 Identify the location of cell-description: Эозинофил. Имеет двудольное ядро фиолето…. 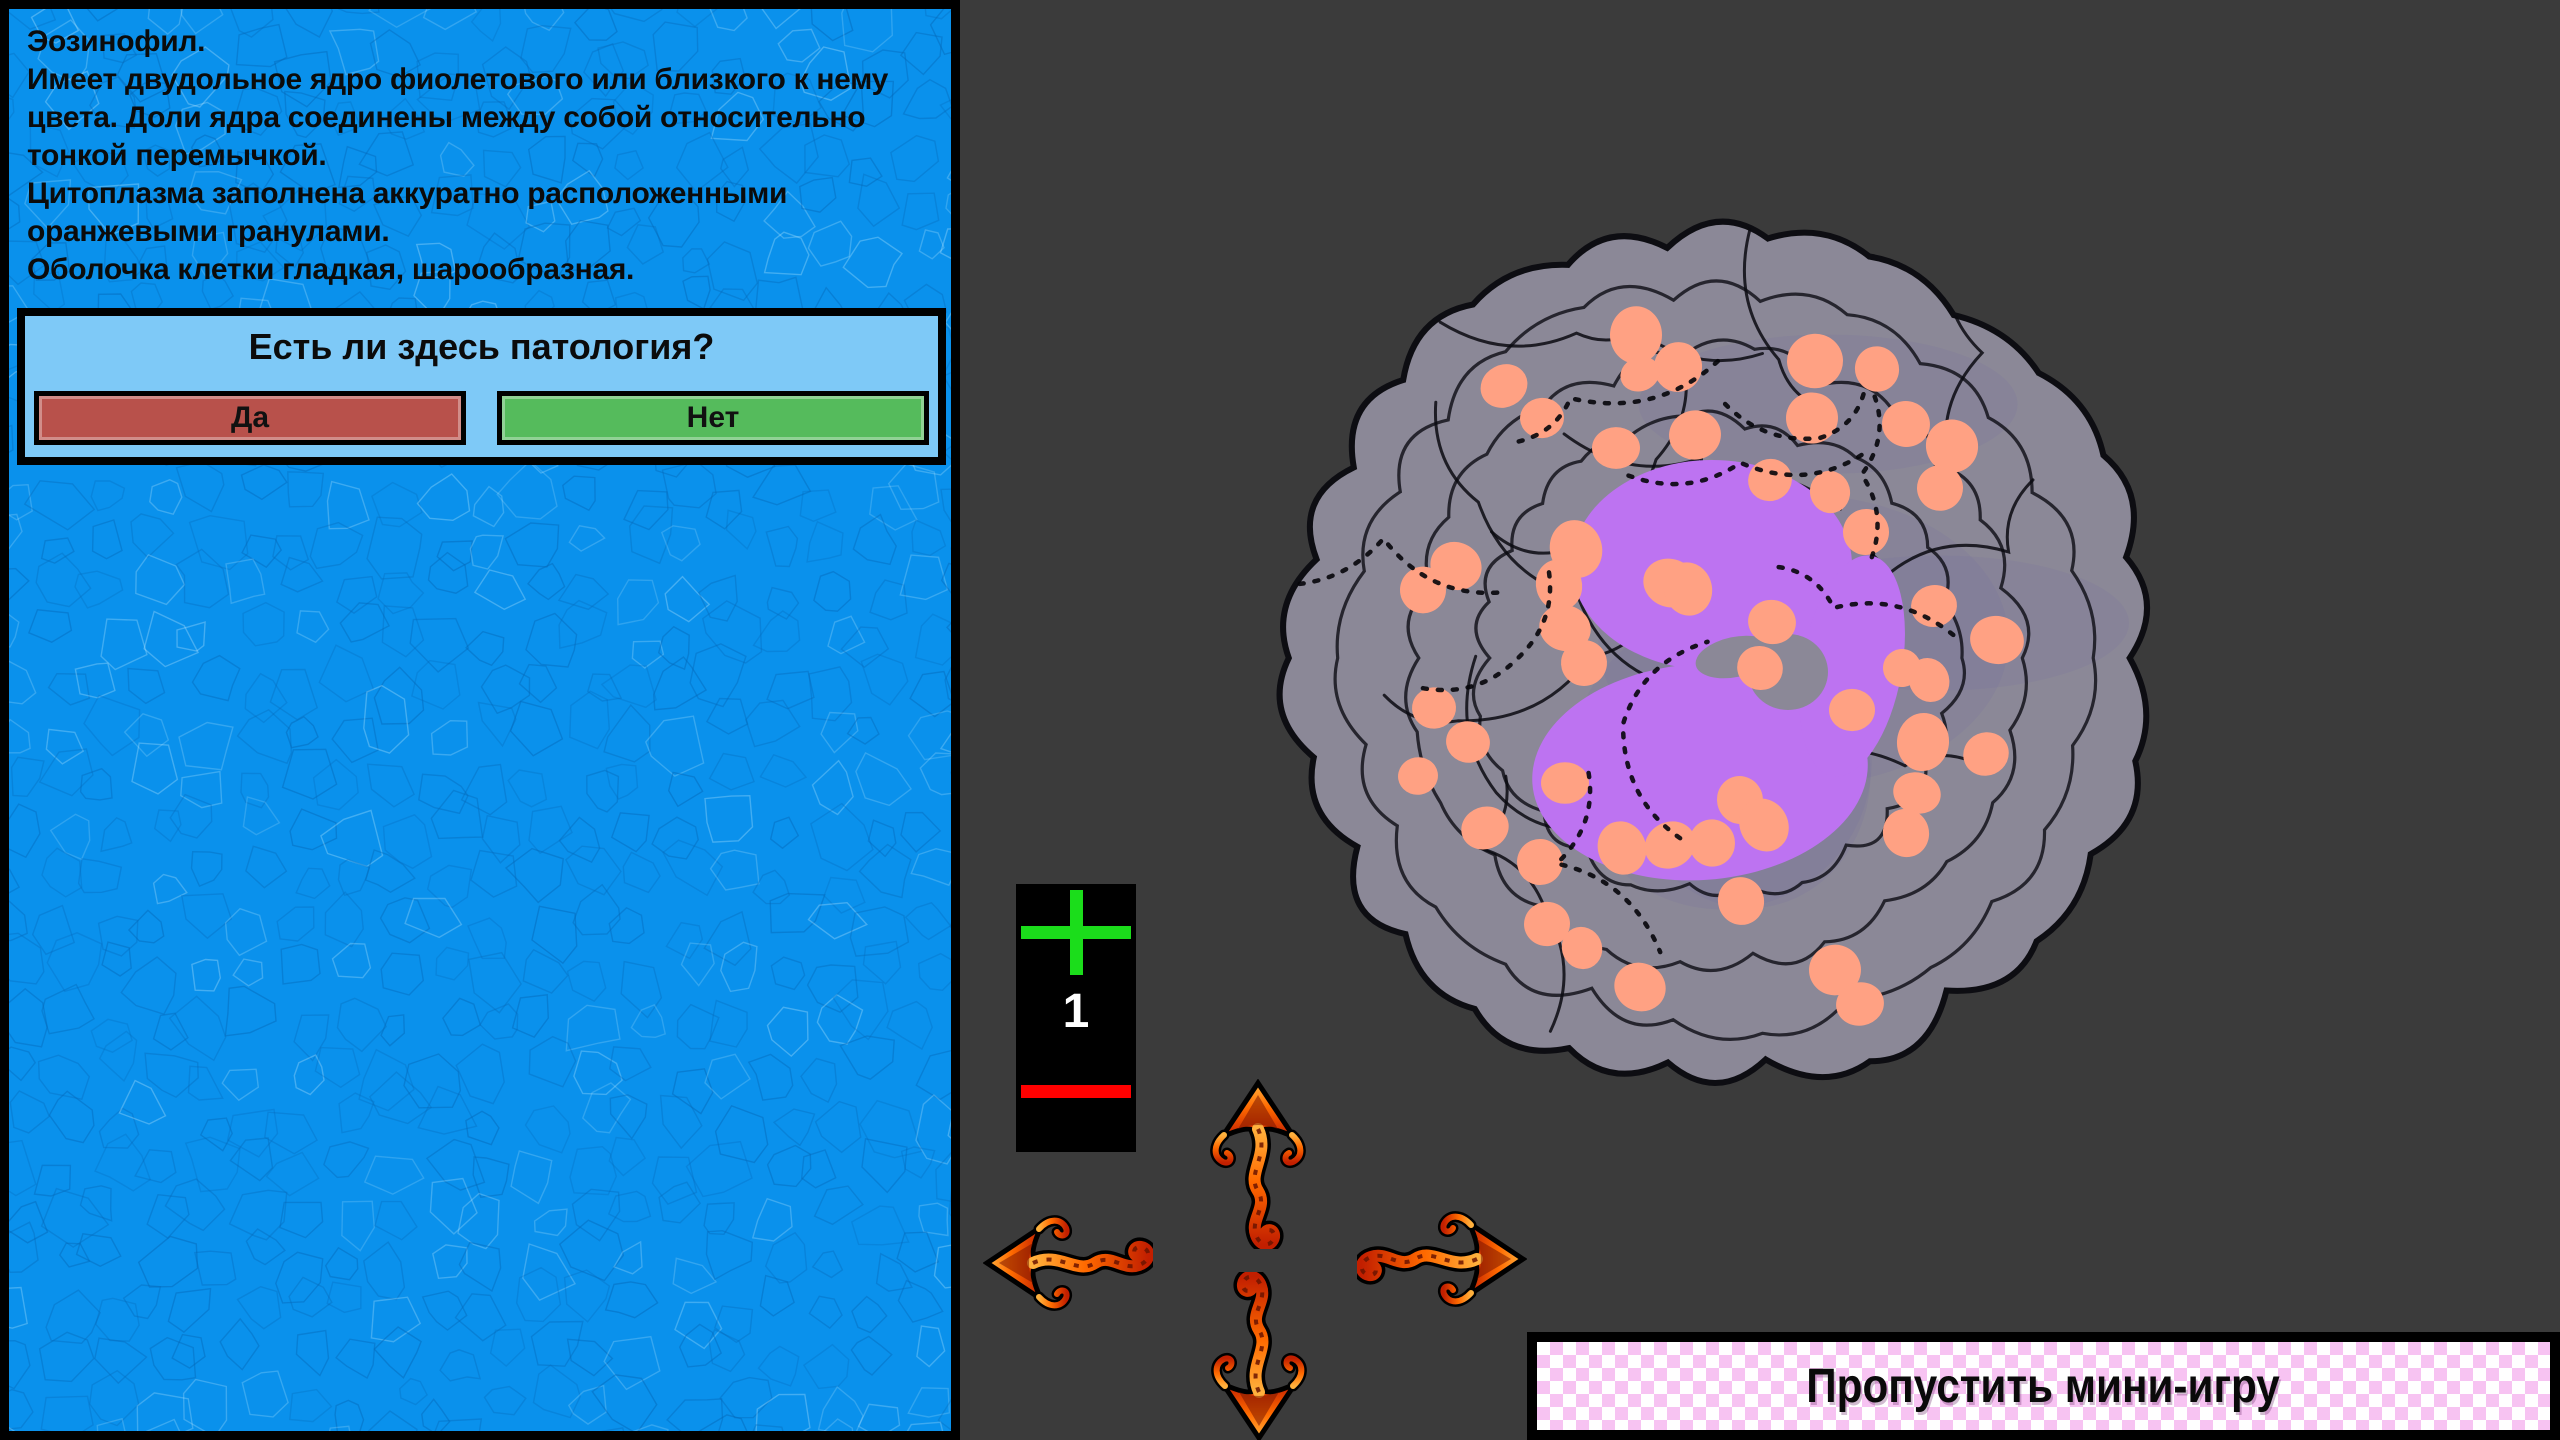
(480, 149).